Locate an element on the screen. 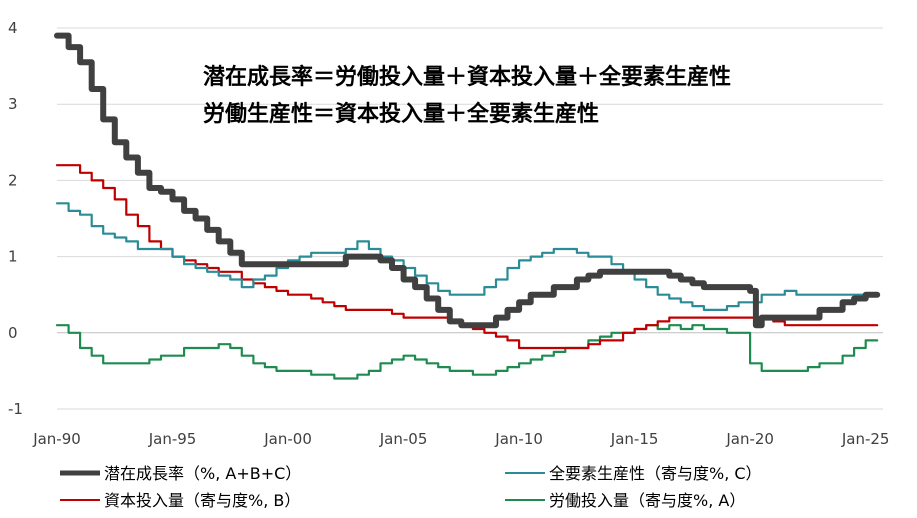 The image size is (917, 518). annotation-line-1: 潜在成長率＝労働投入量＋資本投入量＋全要素生産性 is located at coordinates (467, 77).